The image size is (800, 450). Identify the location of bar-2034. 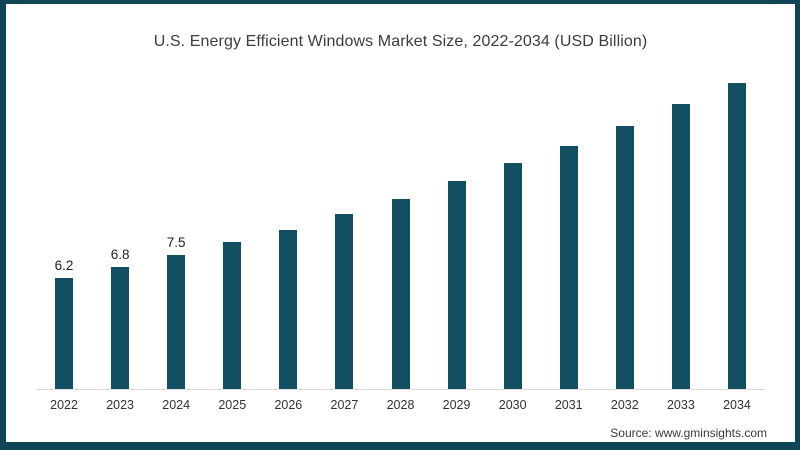
(736, 236).